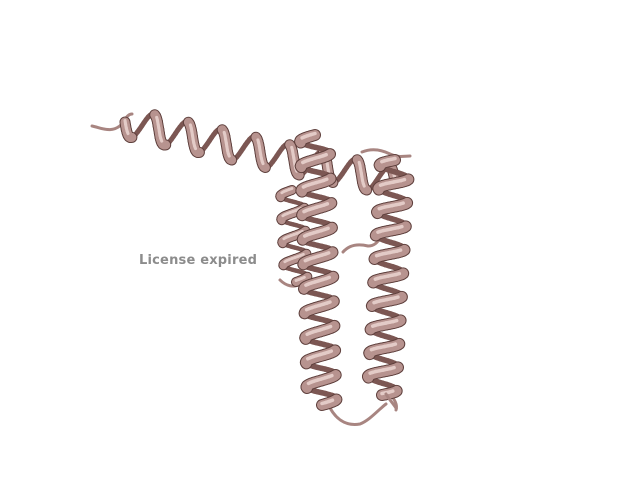 Image resolution: width=640 pixels, height=480 pixels. What do you see at coordinates (260, 152) in the screenshot?
I see `helix-1-top` at bounding box center [260, 152].